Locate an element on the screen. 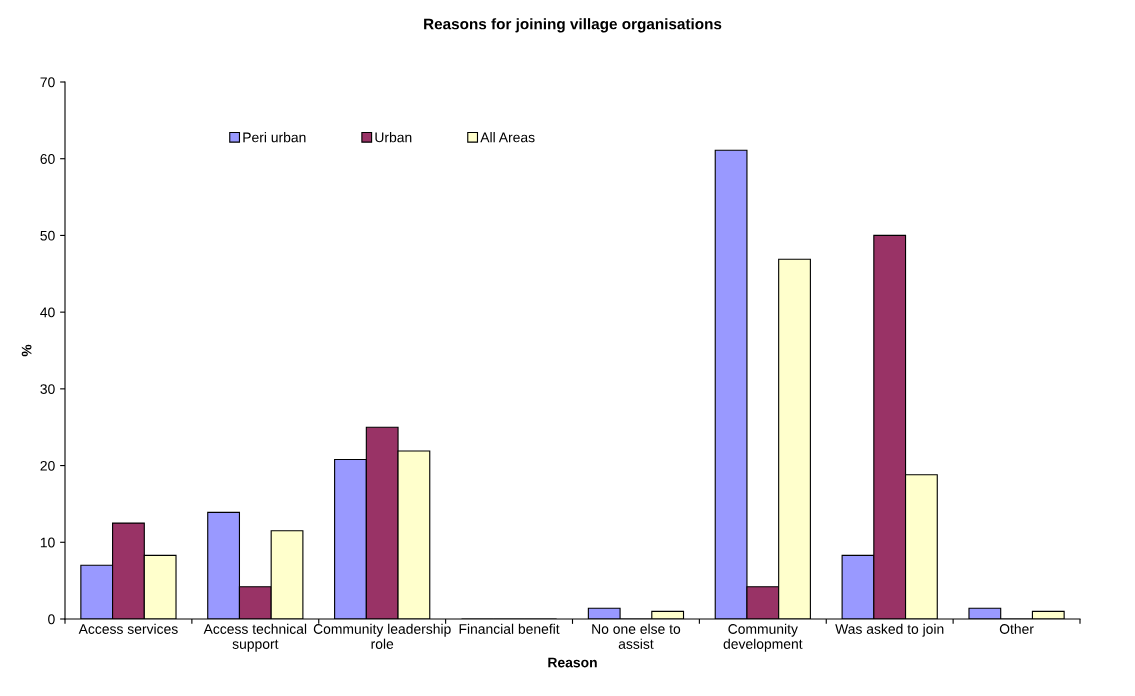  x-tick-label: Financial benefit is located at coordinates (509, 628).